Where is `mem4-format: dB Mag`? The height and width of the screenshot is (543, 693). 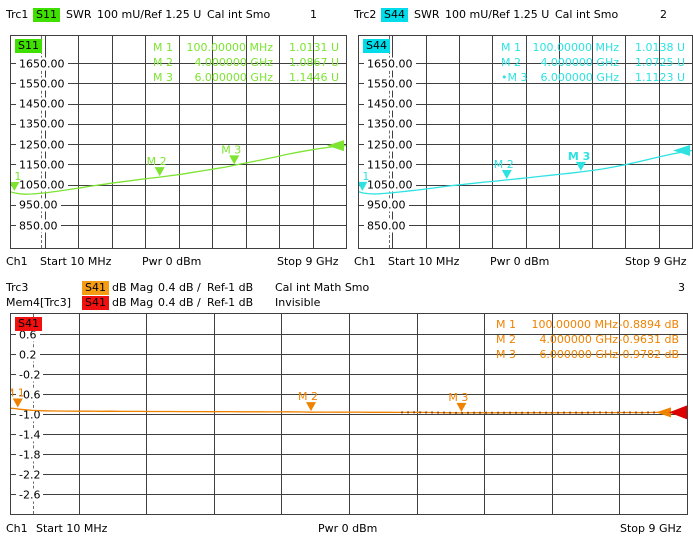 mem4-format: dB Mag is located at coordinates (133, 302).